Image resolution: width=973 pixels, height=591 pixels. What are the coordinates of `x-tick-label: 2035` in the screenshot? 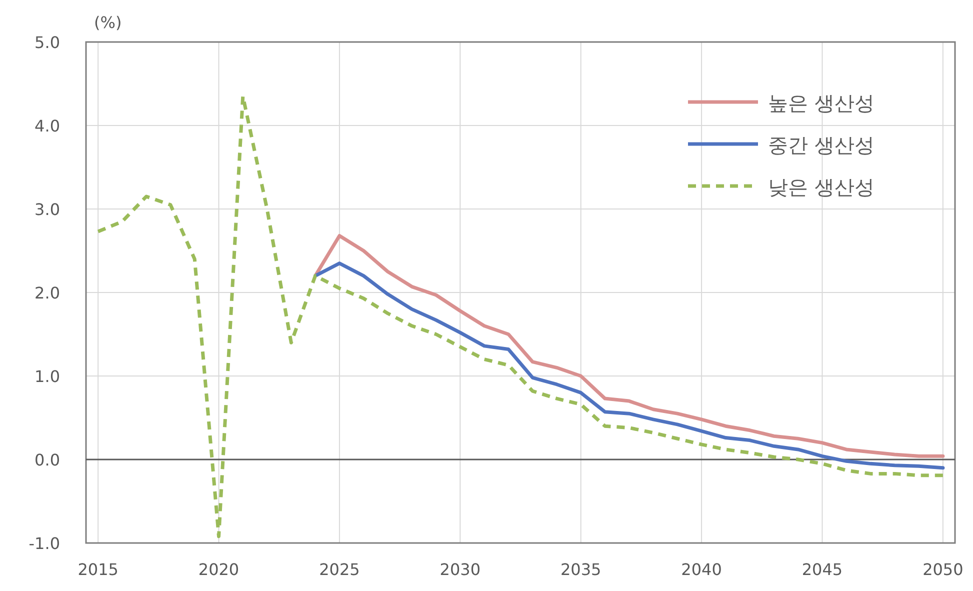 It's located at (581, 569).